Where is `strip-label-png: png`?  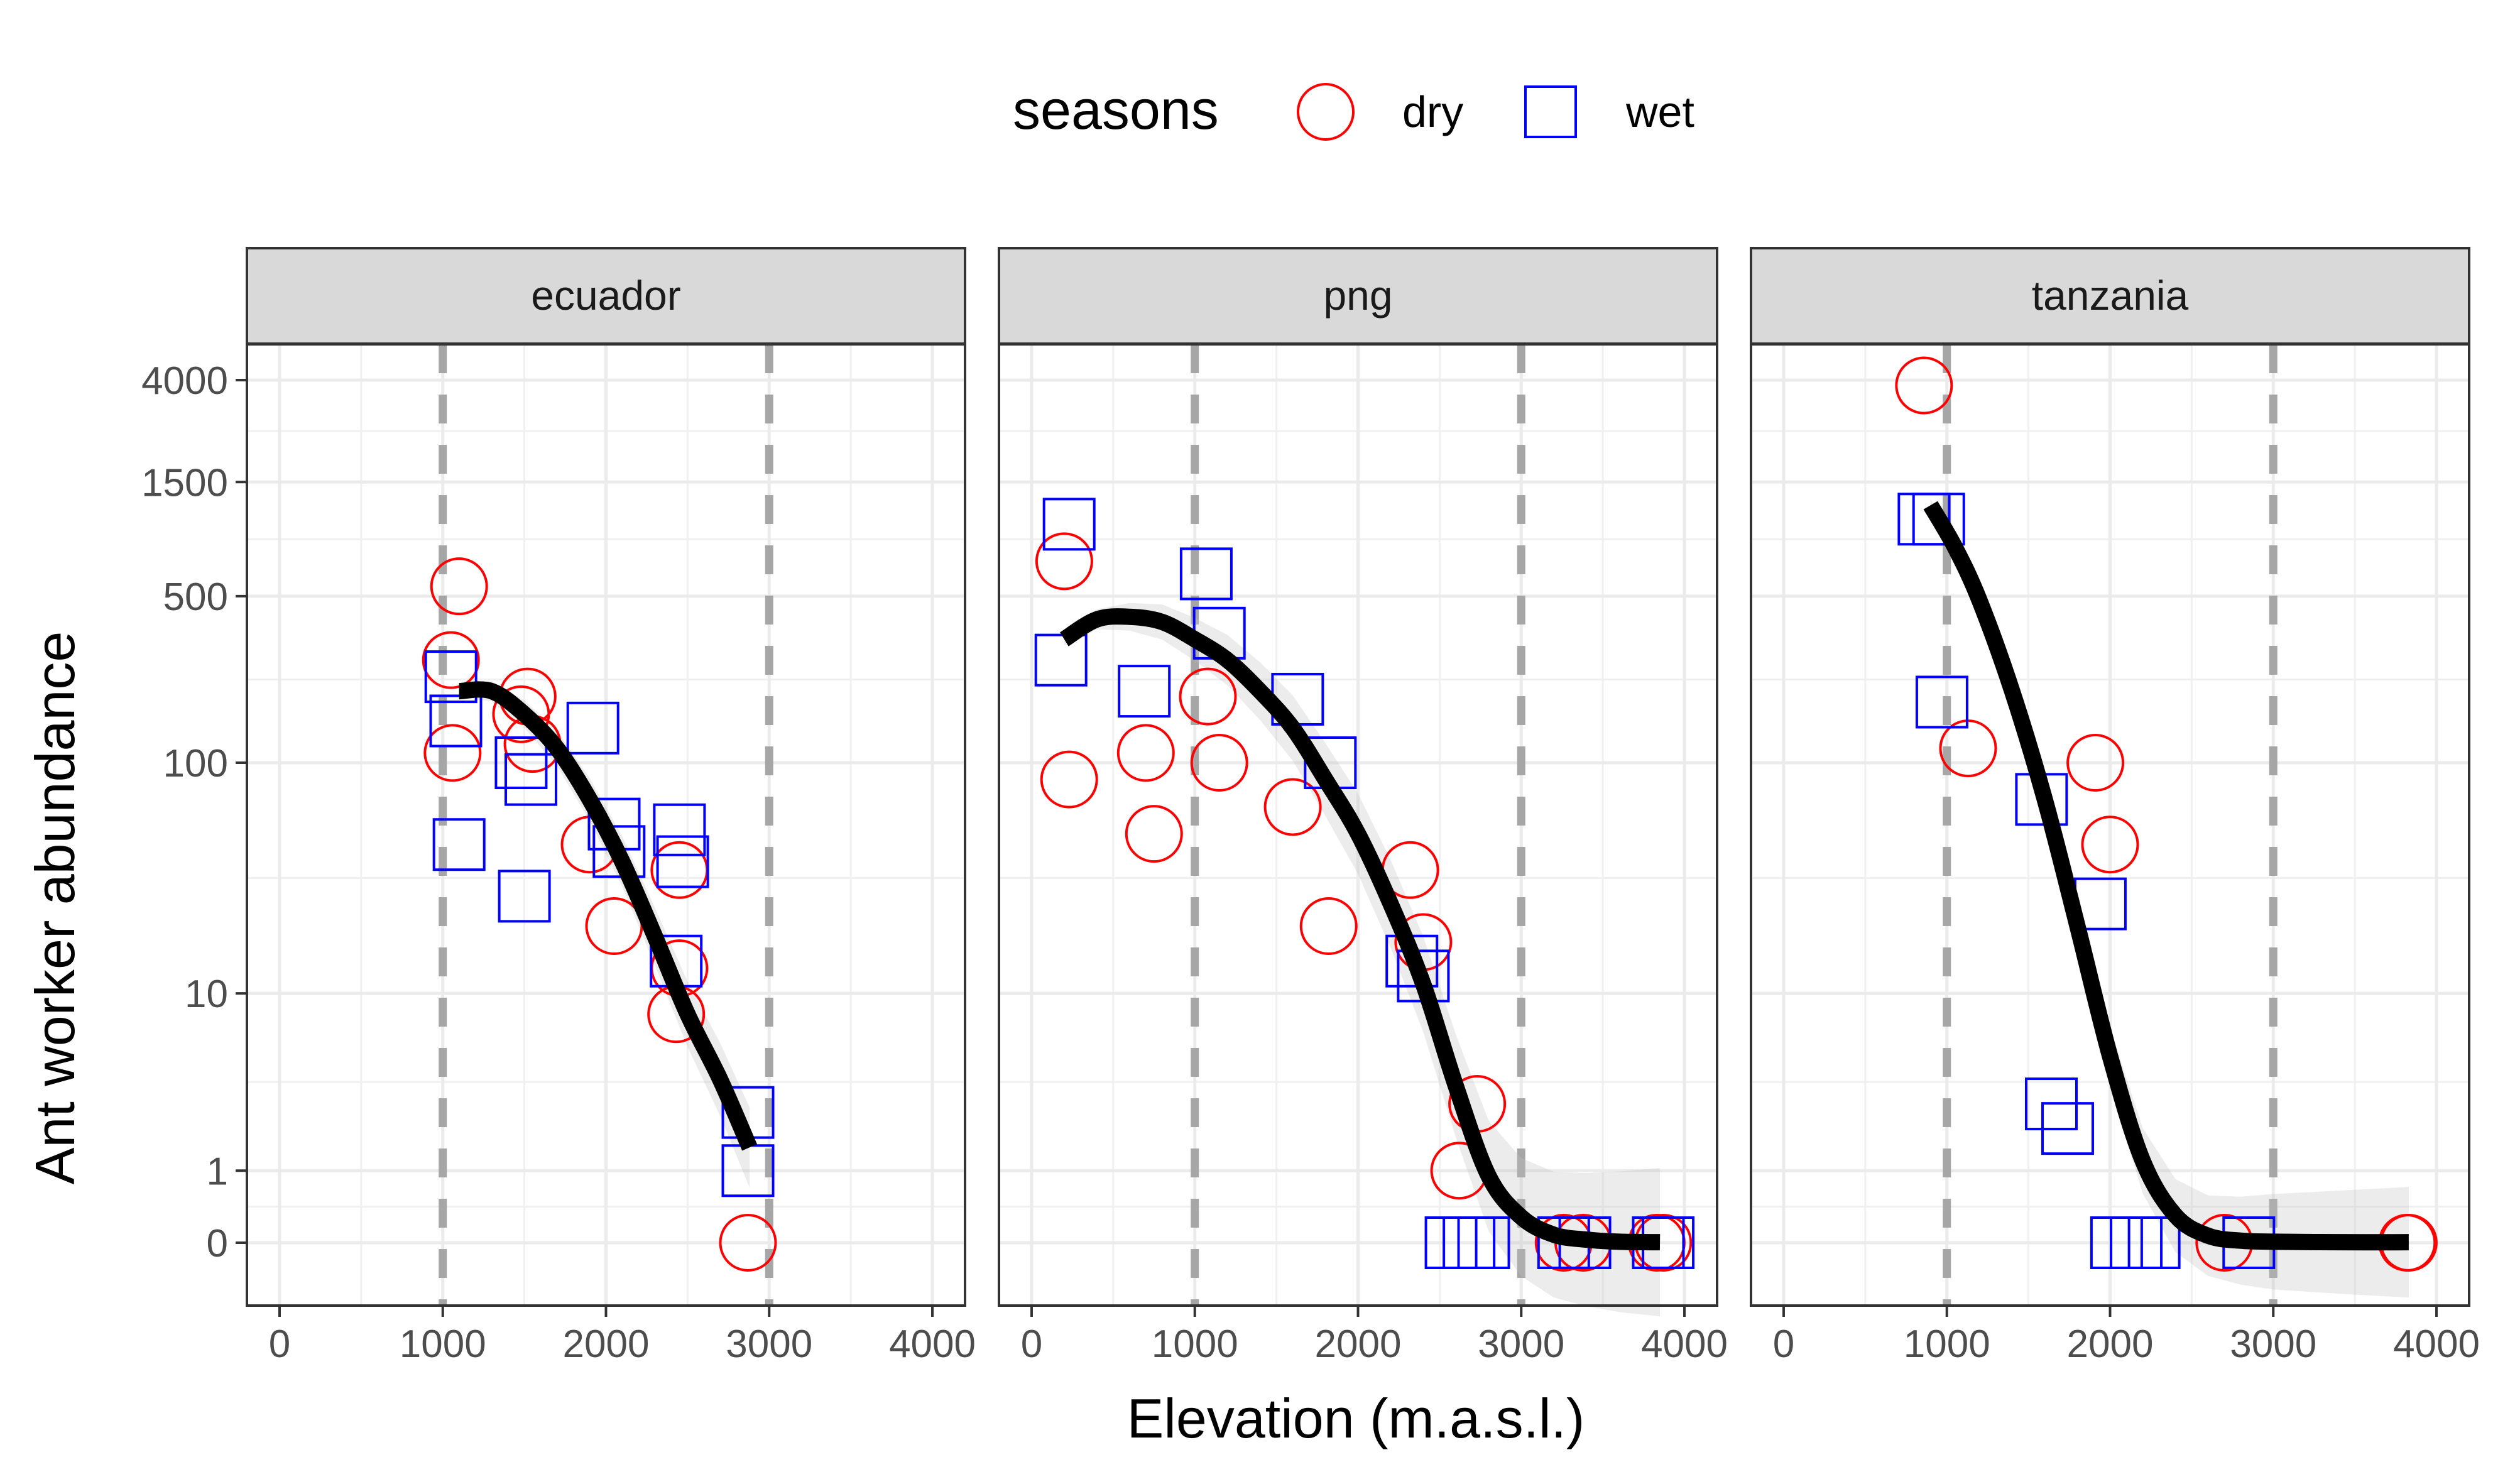
strip-label-png: png is located at coordinates (1357, 295).